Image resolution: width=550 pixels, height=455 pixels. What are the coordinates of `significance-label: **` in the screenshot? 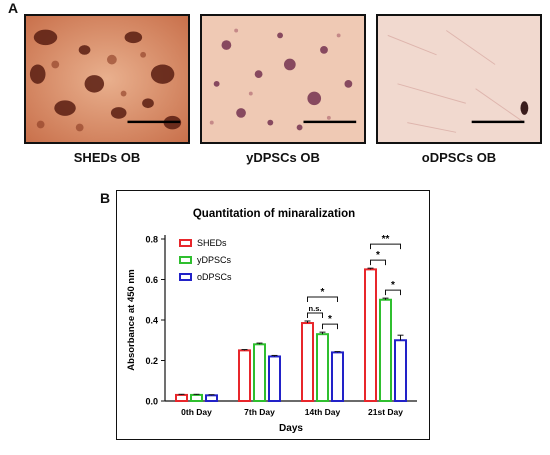 It's located at (386, 239).